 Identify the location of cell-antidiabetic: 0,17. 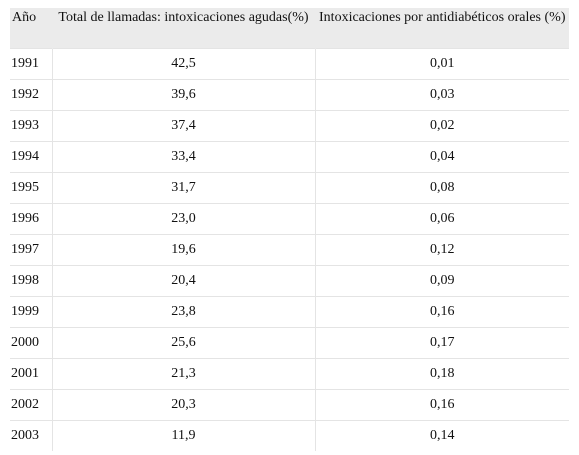
(441, 342).